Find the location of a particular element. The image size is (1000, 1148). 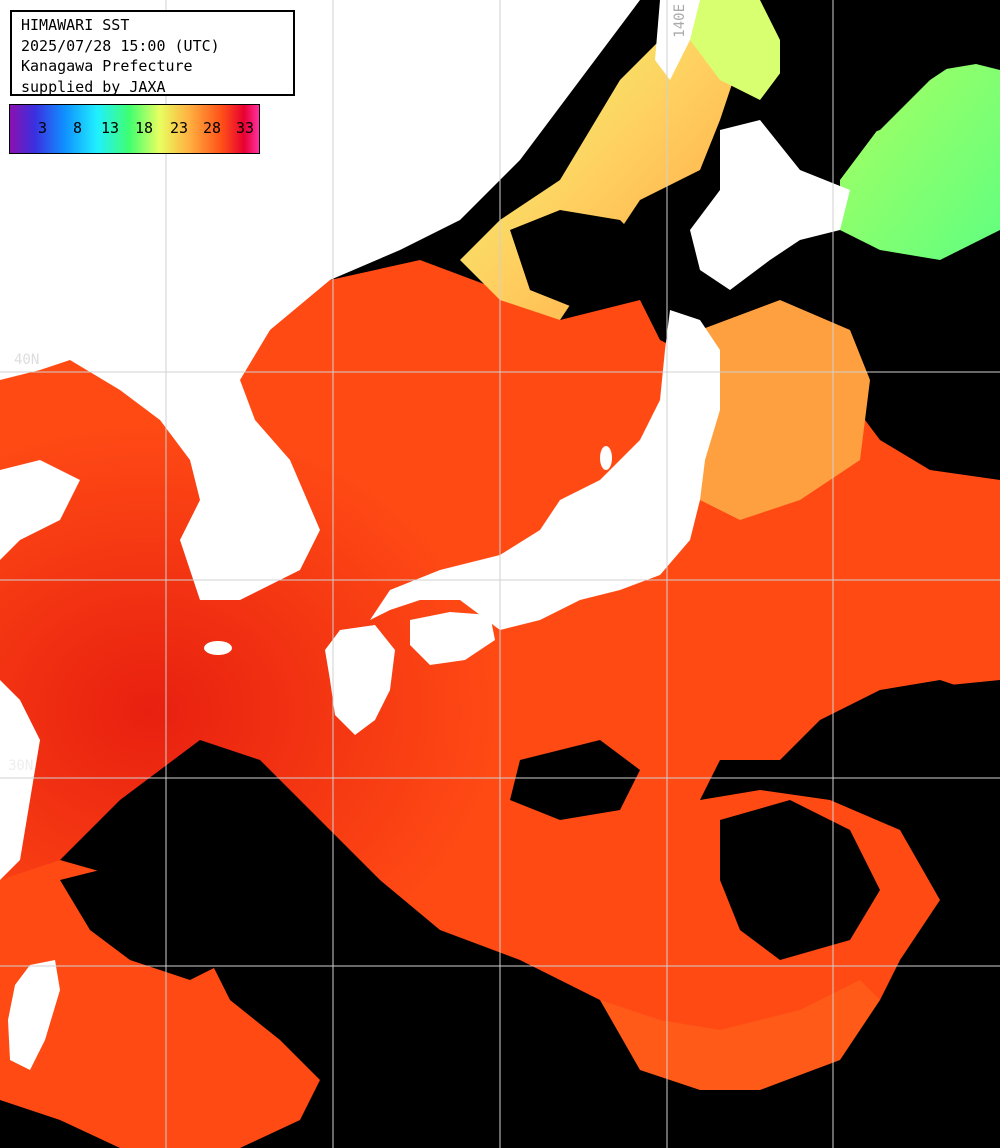

cloud-north is located at coordinates (890, 75).